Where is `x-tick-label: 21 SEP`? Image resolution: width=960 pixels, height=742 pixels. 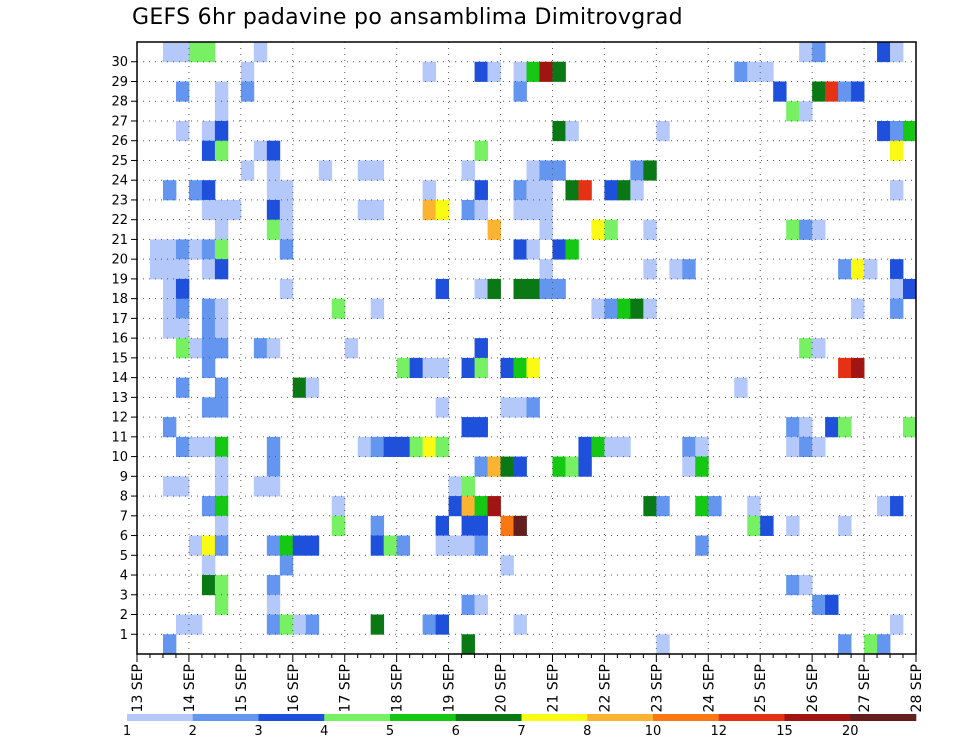
x-tick-label: 21 SEP is located at coordinates (553, 688).